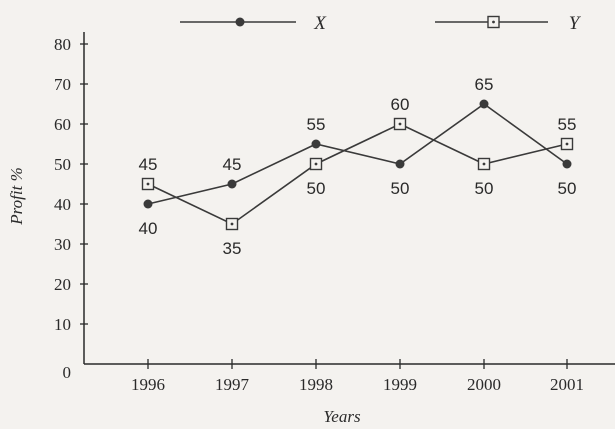 The width and height of the screenshot is (615, 429). I want to click on data-label-y: 45, so click(148, 164).